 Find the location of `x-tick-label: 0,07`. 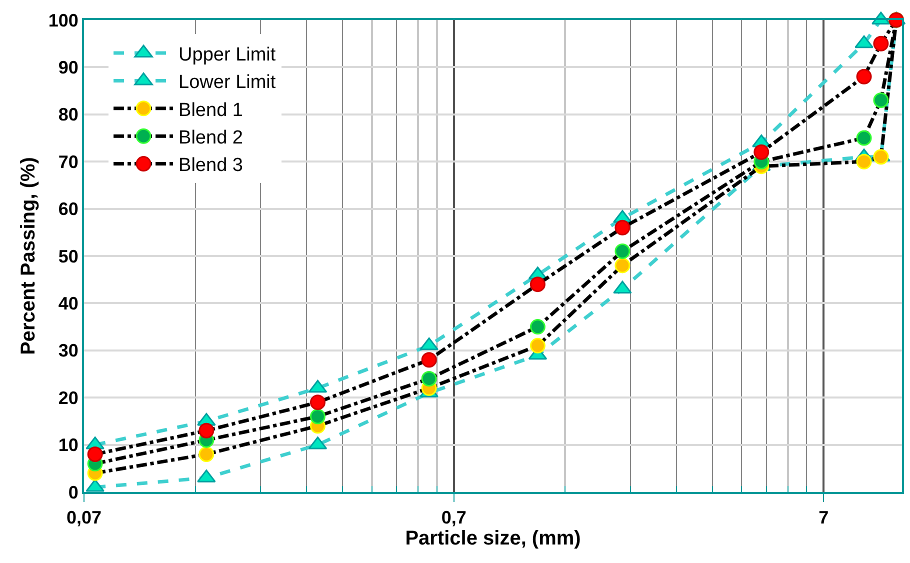

x-tick-label: 0,07 is located at coordinates (84, 518).